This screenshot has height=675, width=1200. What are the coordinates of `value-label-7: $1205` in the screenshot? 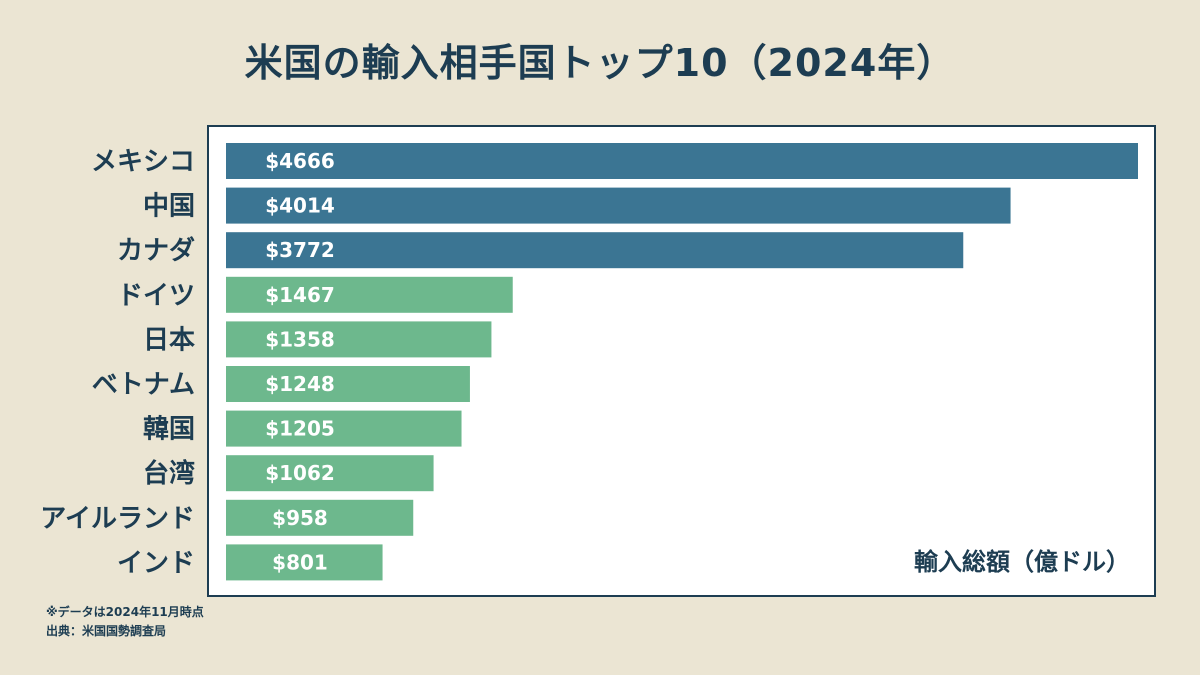 It's located at (300, 429).